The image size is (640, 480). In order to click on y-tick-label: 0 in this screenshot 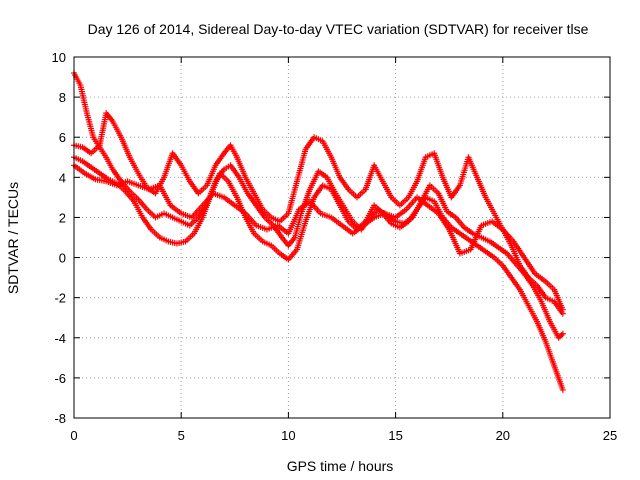, I will do `click(62, 258)`.